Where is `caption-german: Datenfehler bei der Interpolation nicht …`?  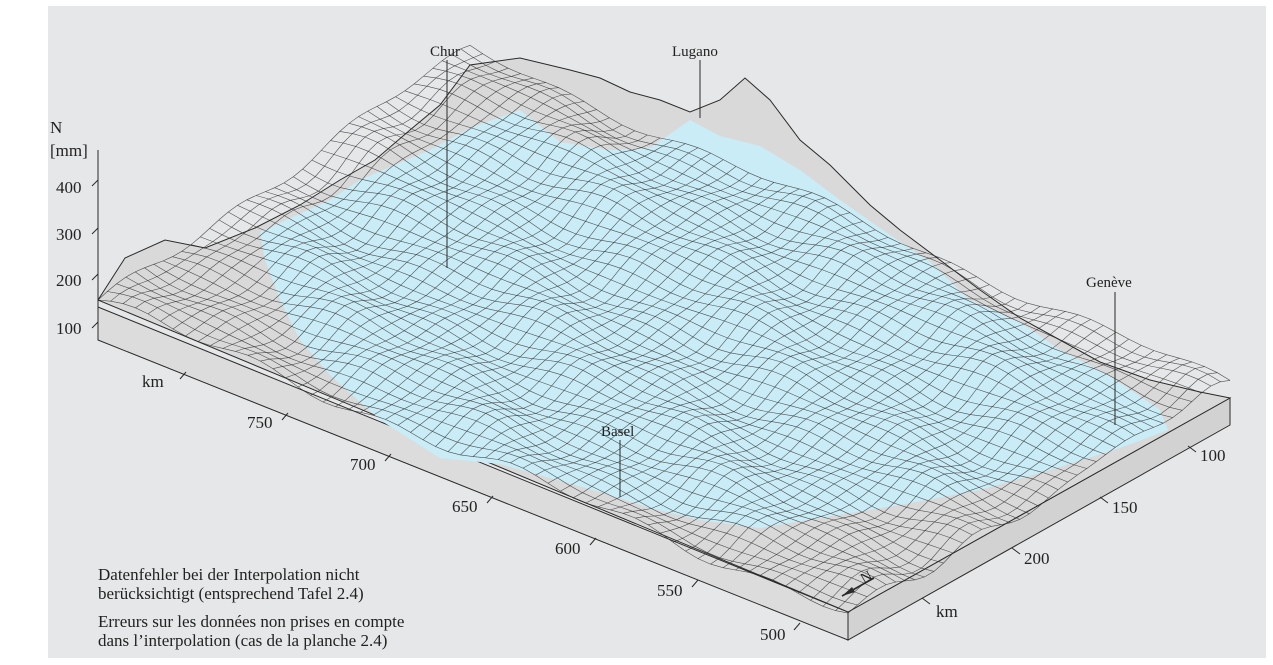
caption-german: Datenfehler bei der Interpolation nicht … is located at coordinates (231, 584).